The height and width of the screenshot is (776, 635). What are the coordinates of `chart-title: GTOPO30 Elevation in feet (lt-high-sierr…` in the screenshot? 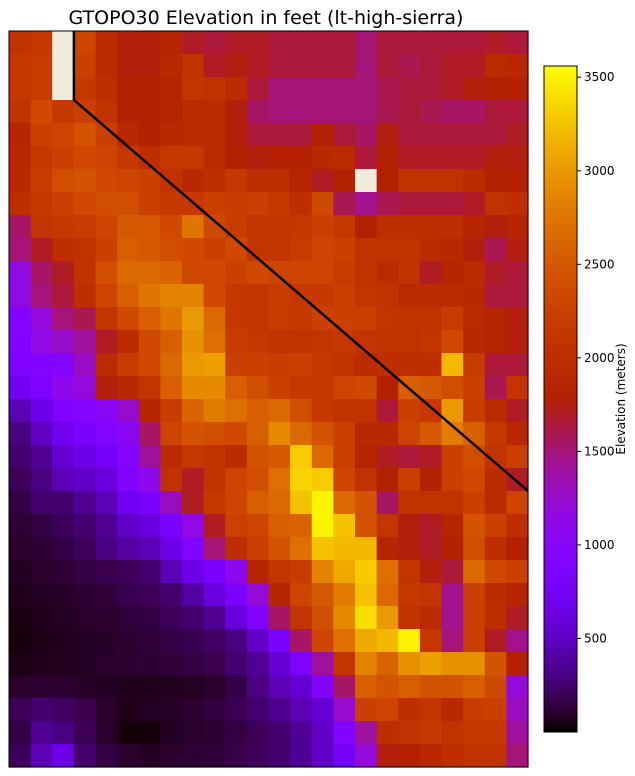 It's located at (266, 18).